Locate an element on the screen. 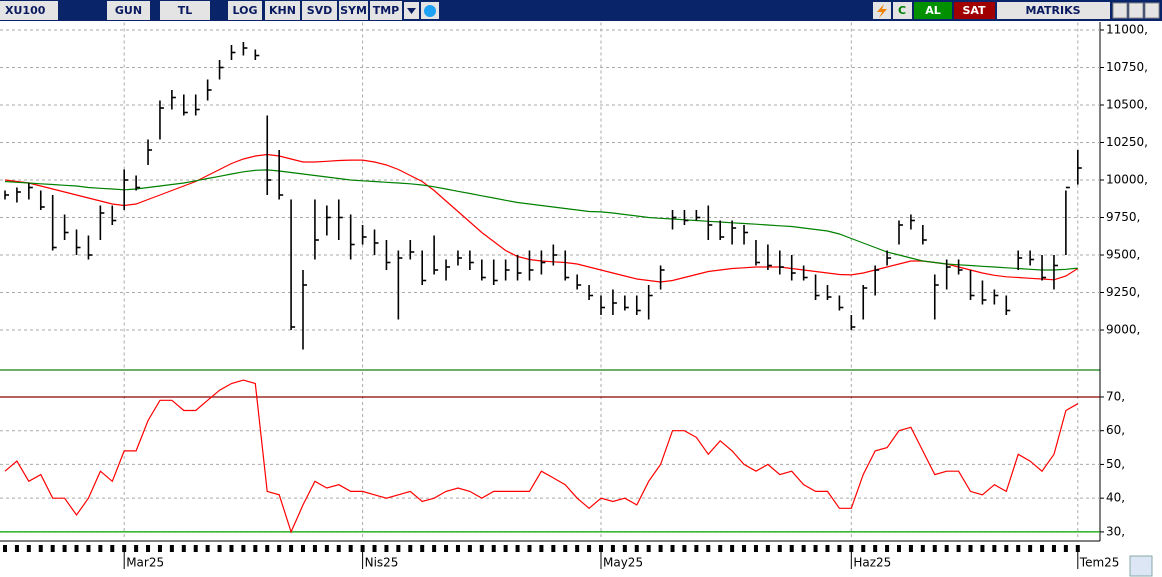 The width and height of the screenshot is (1162, 577). refresh-button is located at coordinates (1141, 566).